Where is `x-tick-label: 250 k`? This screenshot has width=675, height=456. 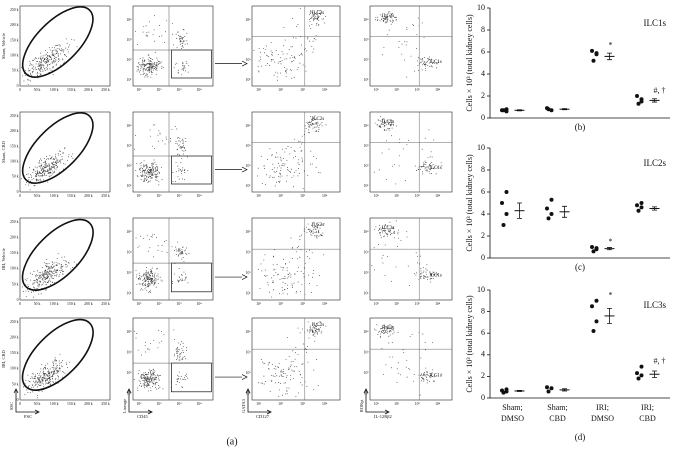
x-tick-label: 250 k is located at coordinates (105, 90).